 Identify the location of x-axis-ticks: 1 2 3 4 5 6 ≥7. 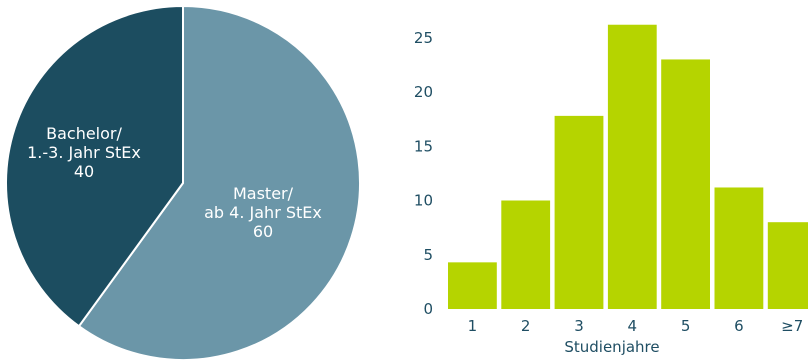
(636, 326).